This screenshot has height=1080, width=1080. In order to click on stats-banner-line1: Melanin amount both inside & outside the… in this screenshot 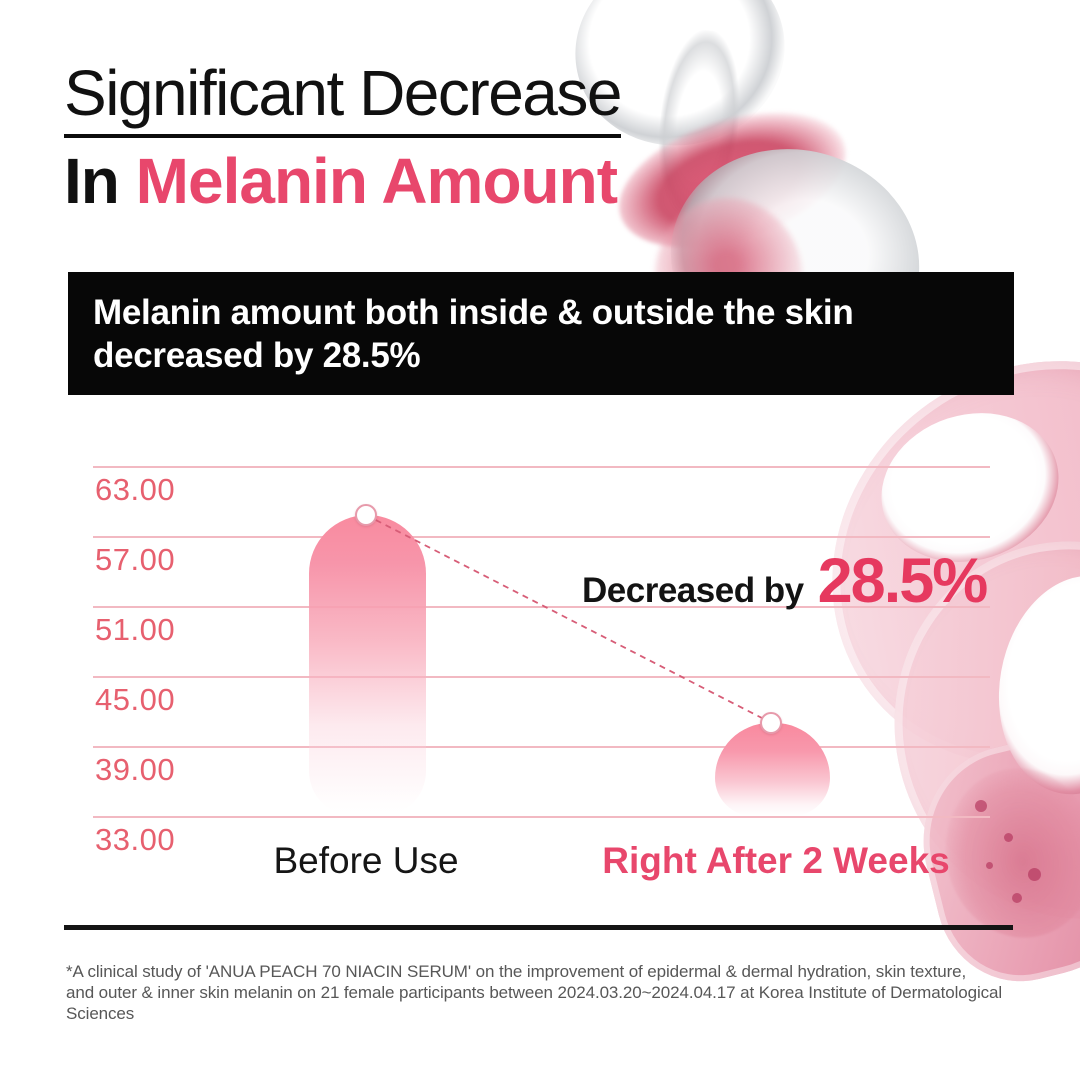, I will do `click(473, 312)`.